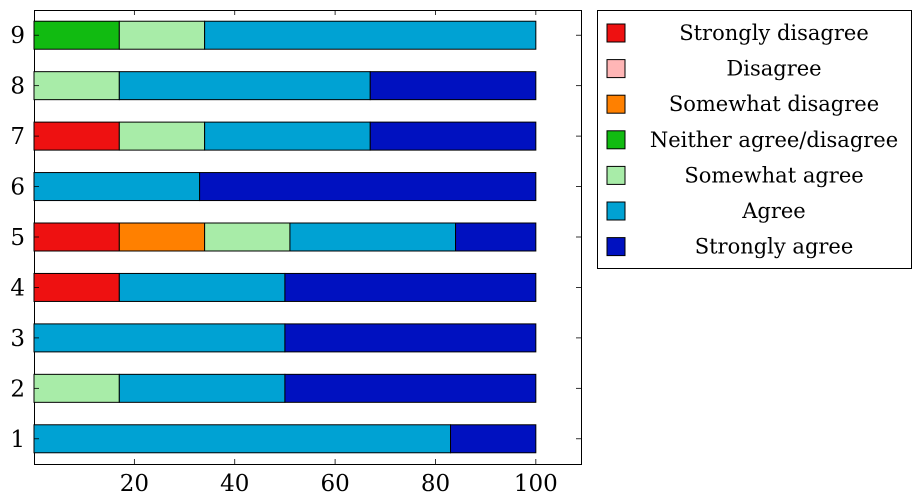 This screenshot has height=498, width=913. What do you see at coordinates (773, 175) in the screenshot?
I see `legend-label-4: Somewhat agree` at bounding box center [773, 175].